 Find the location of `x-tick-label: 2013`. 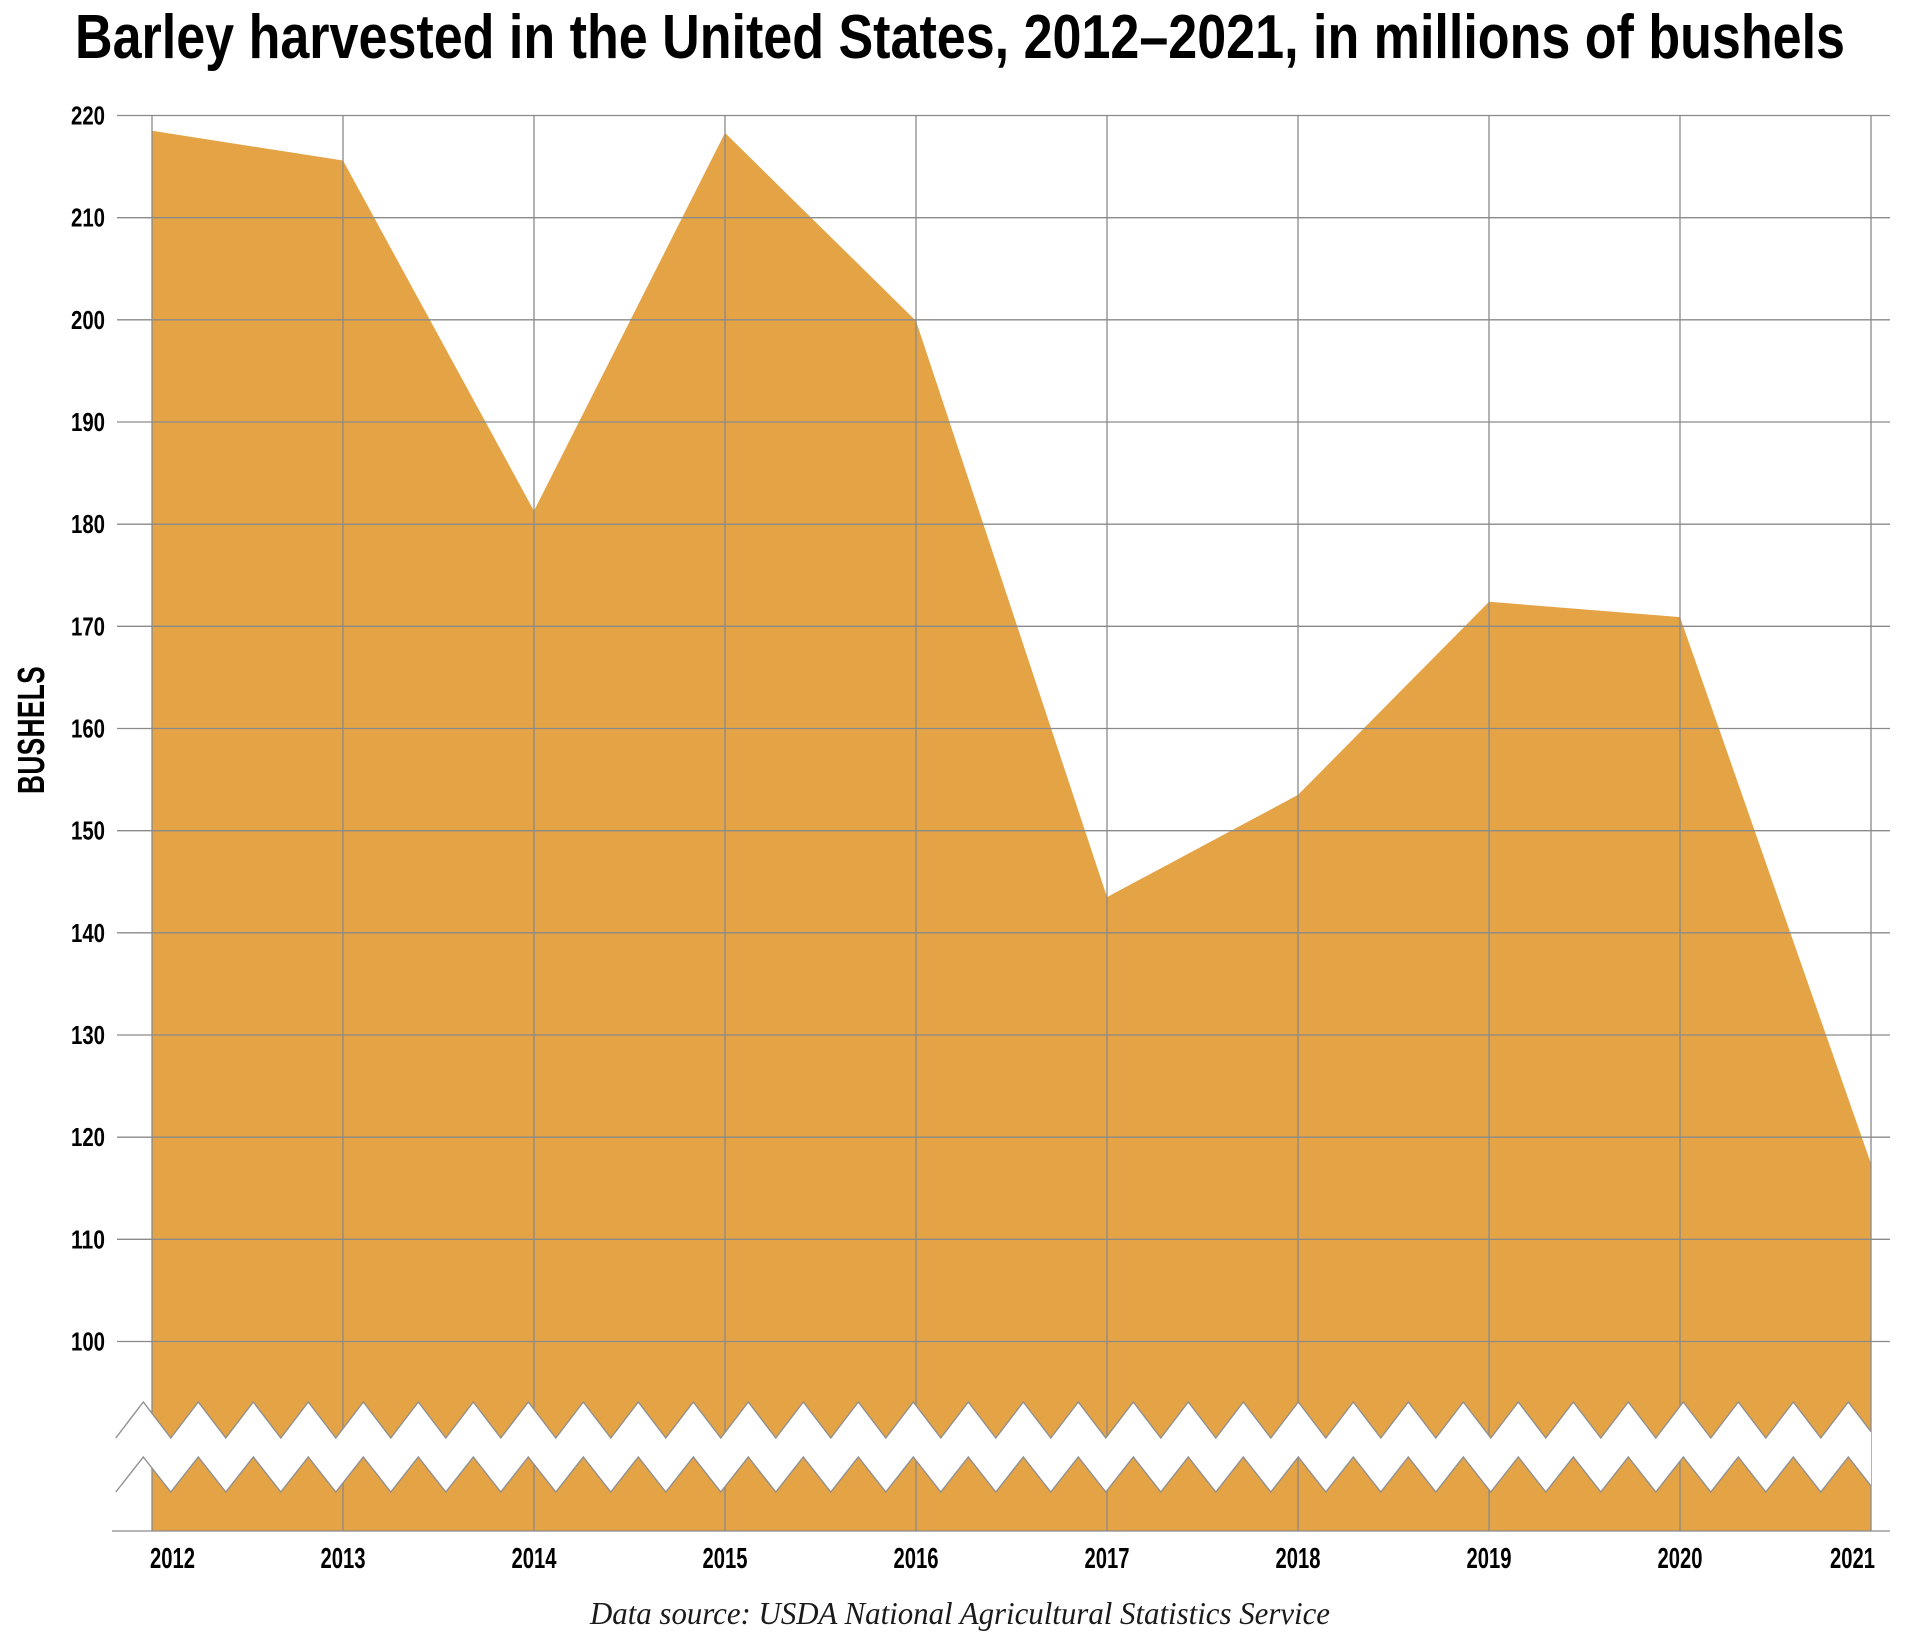

x-tick-label: 2013 is located at coordinates (343, 1559).